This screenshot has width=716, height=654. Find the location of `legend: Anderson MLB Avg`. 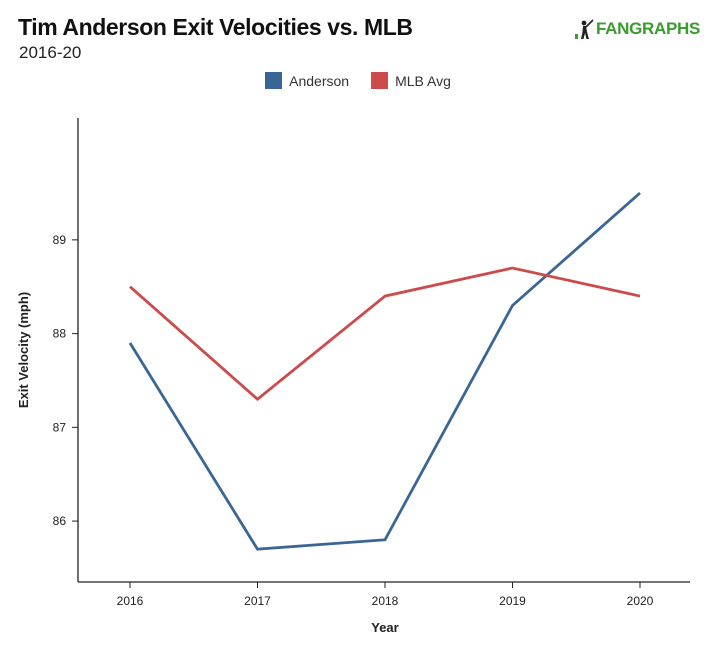

legend: Anderson MLB Avg is located at coordinates (358, 80).